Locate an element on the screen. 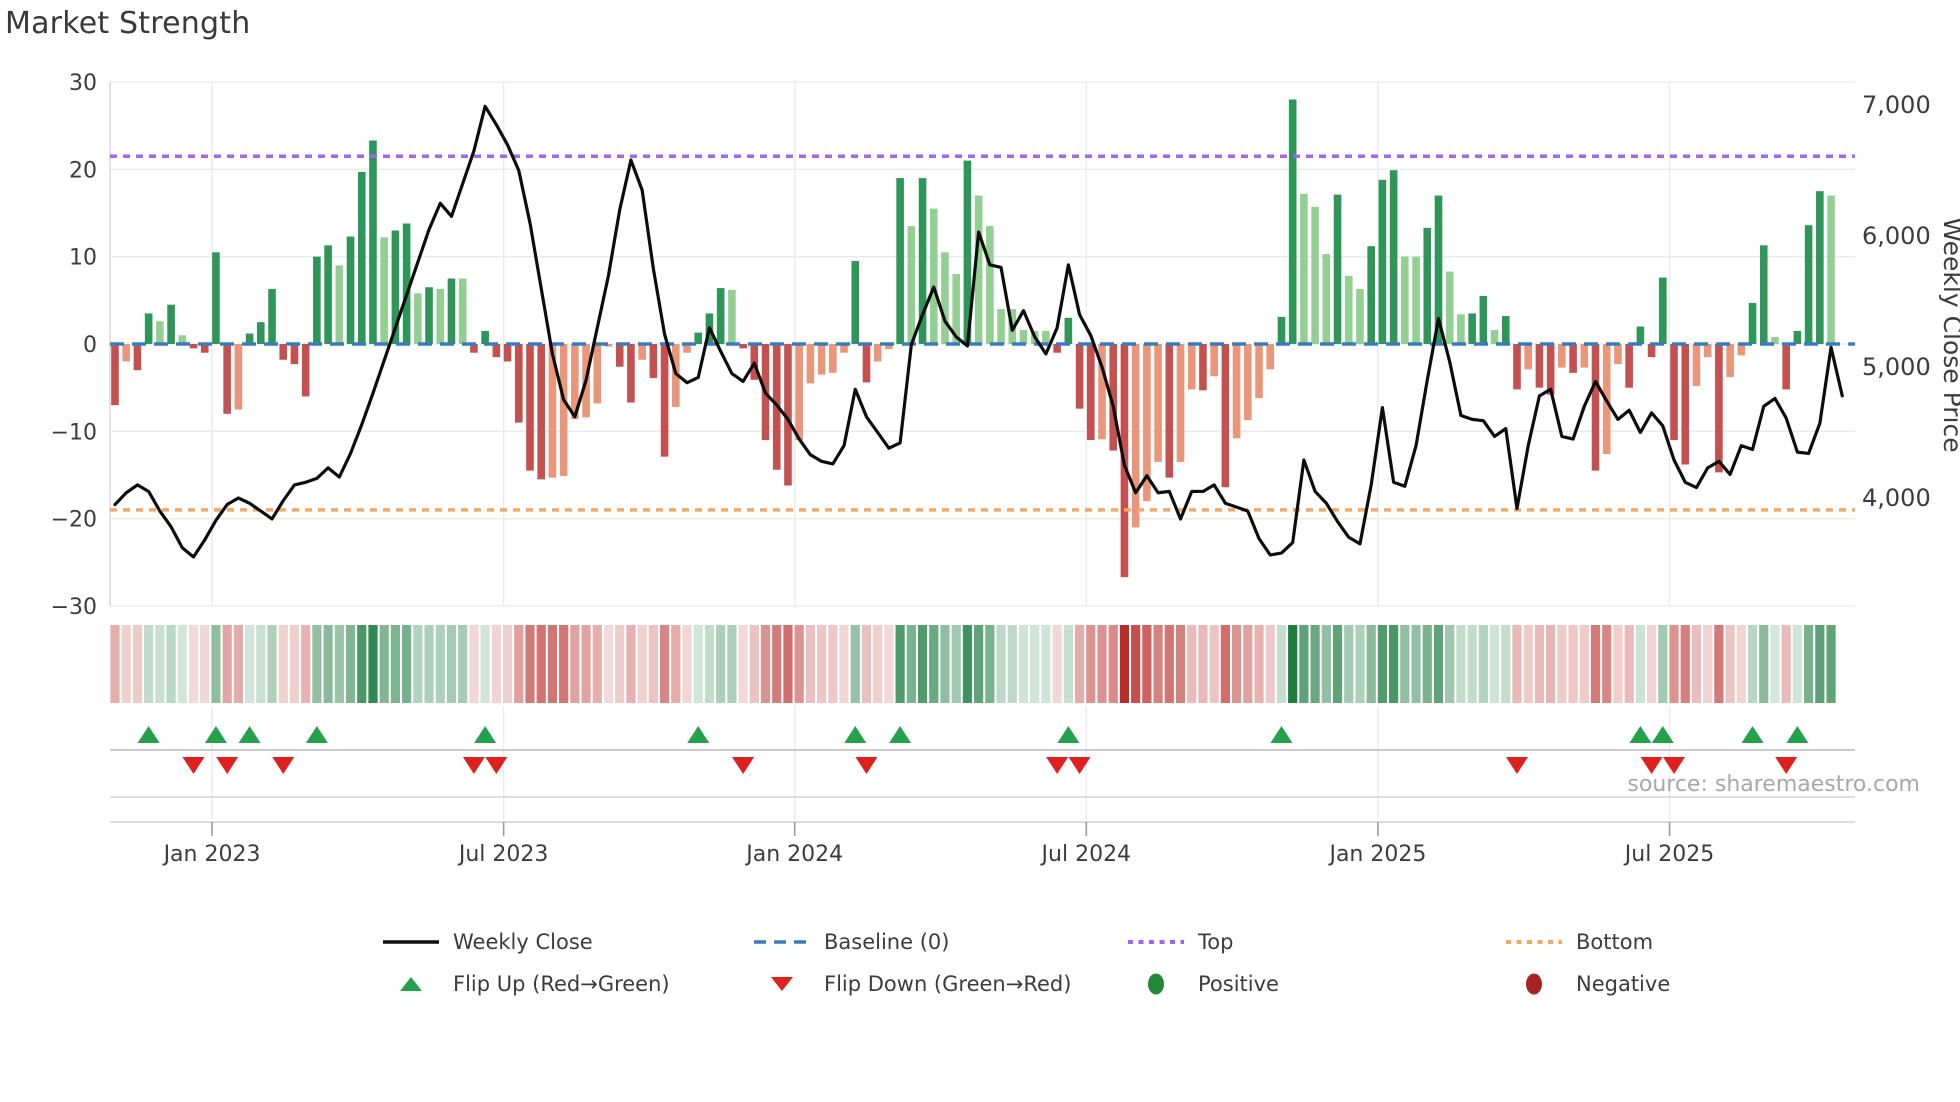 This screenshot has height=1102, width=1960. svg-text: 7,000 is located at coordinates (1896, 105).